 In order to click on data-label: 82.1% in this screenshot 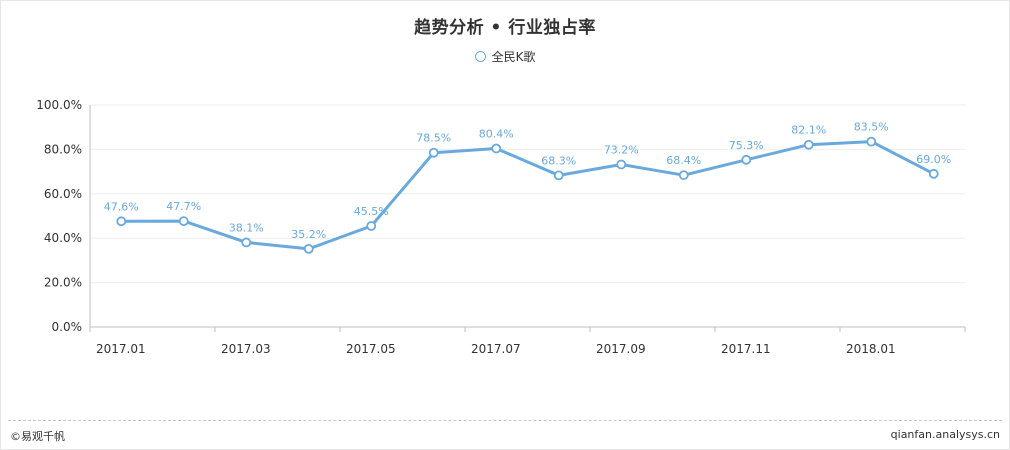, I will do `click(808, 130)`.